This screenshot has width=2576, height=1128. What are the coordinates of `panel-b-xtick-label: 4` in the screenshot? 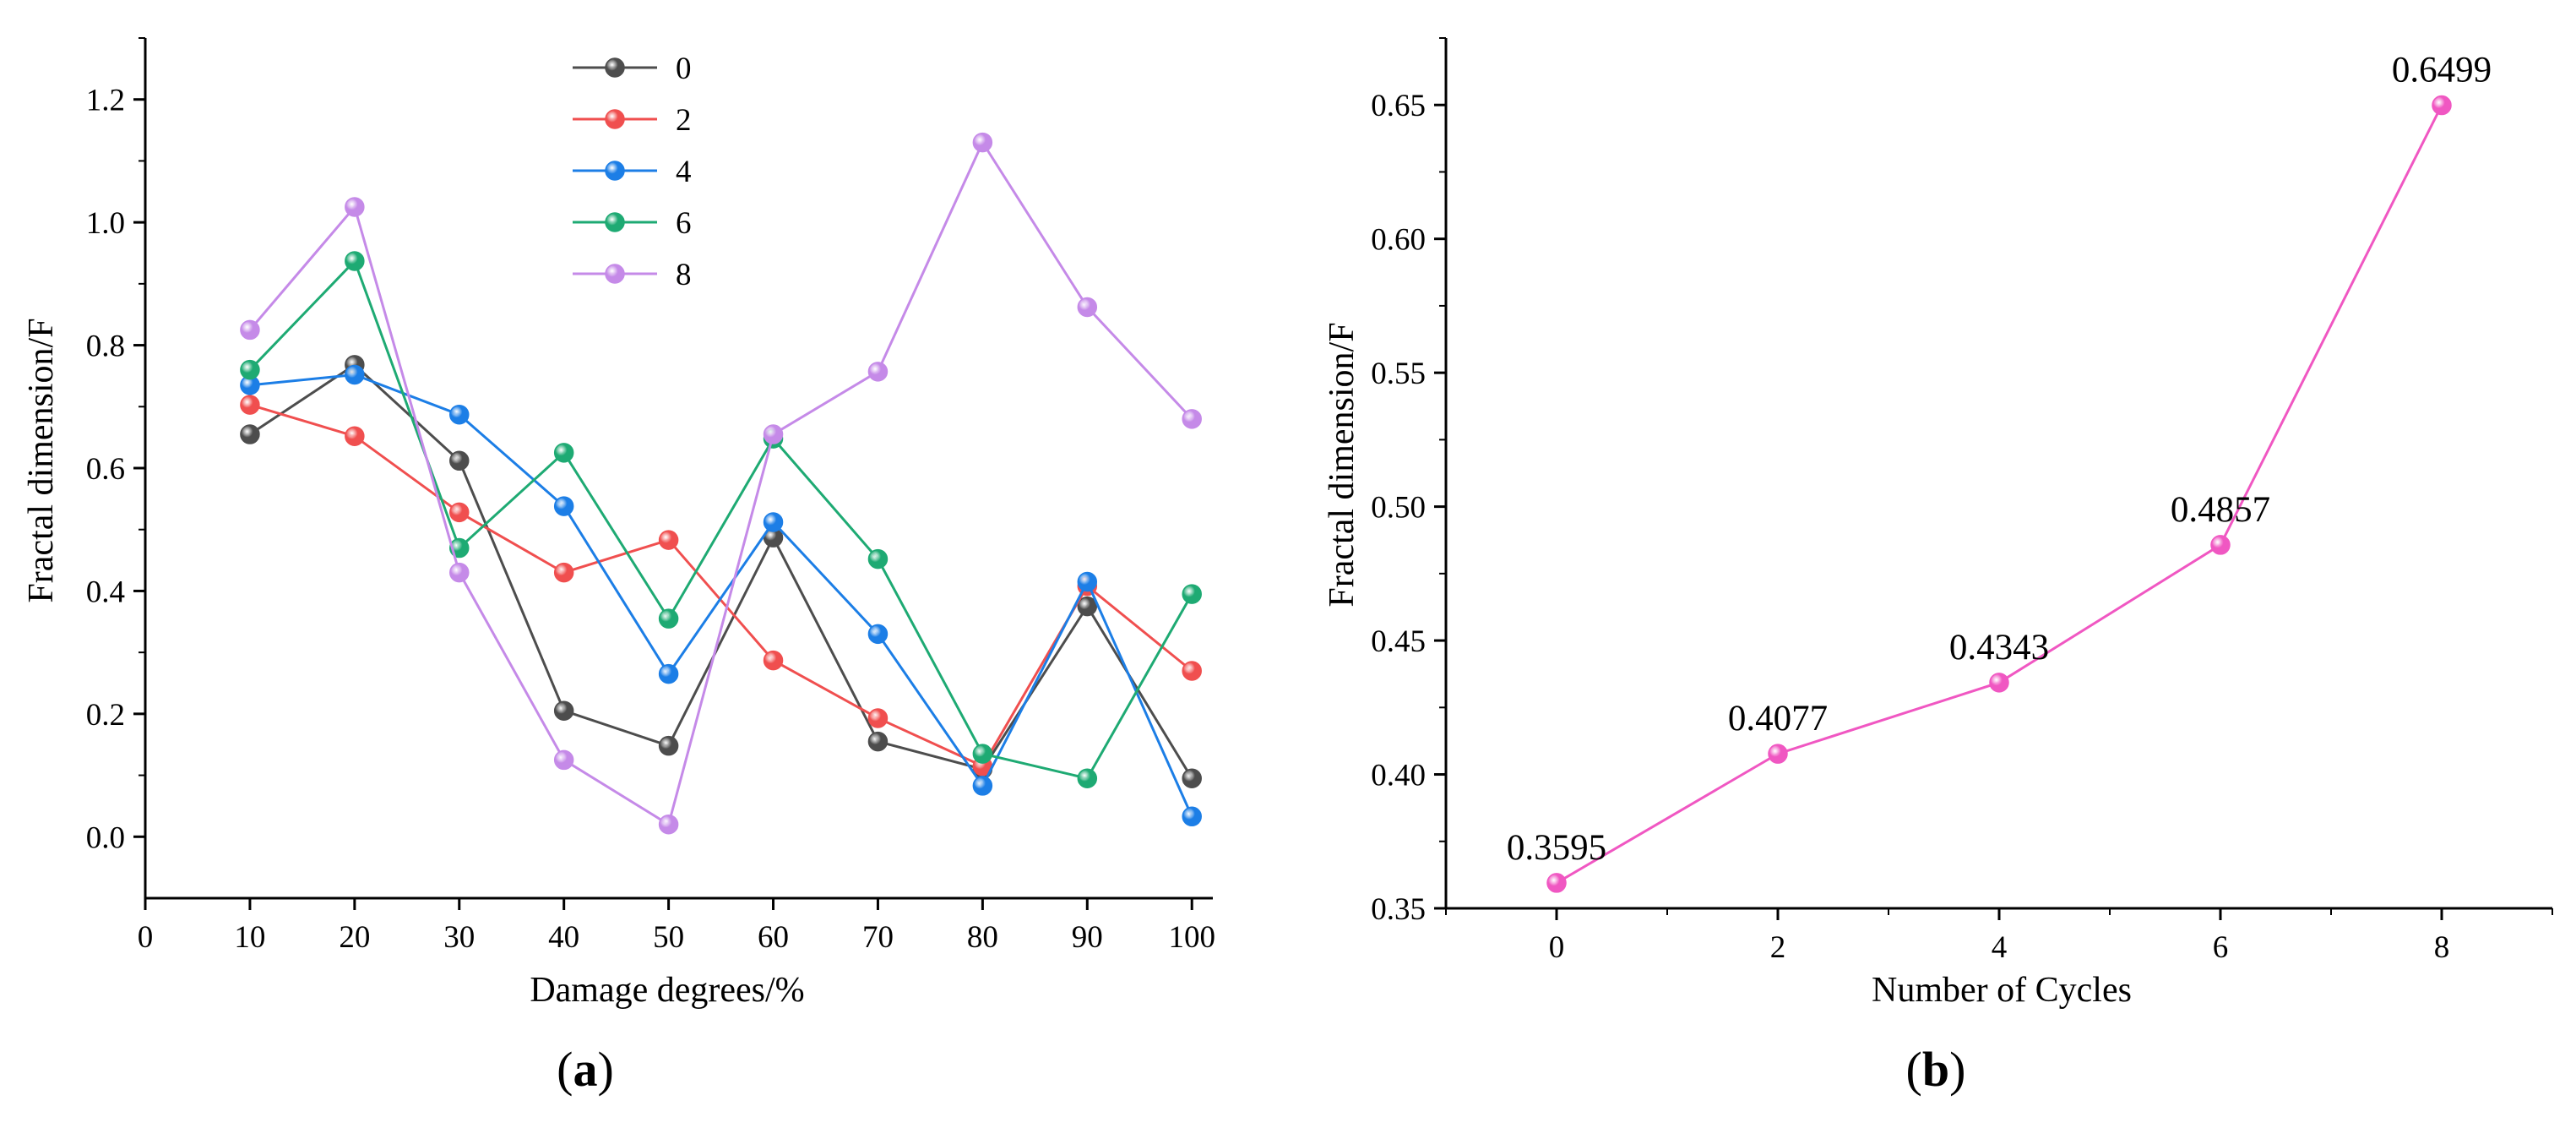 It's located at (2000, 947).